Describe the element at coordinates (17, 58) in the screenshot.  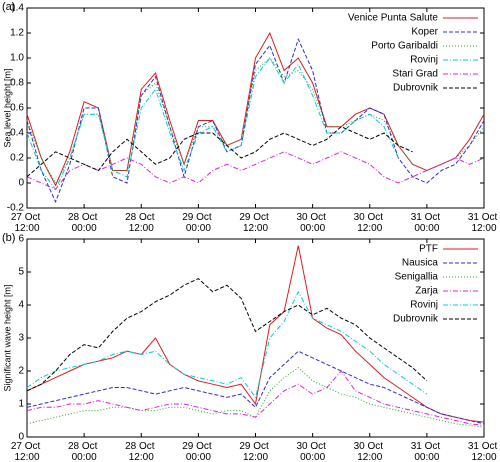
I see `y-tick-label: 1.0` at that location.